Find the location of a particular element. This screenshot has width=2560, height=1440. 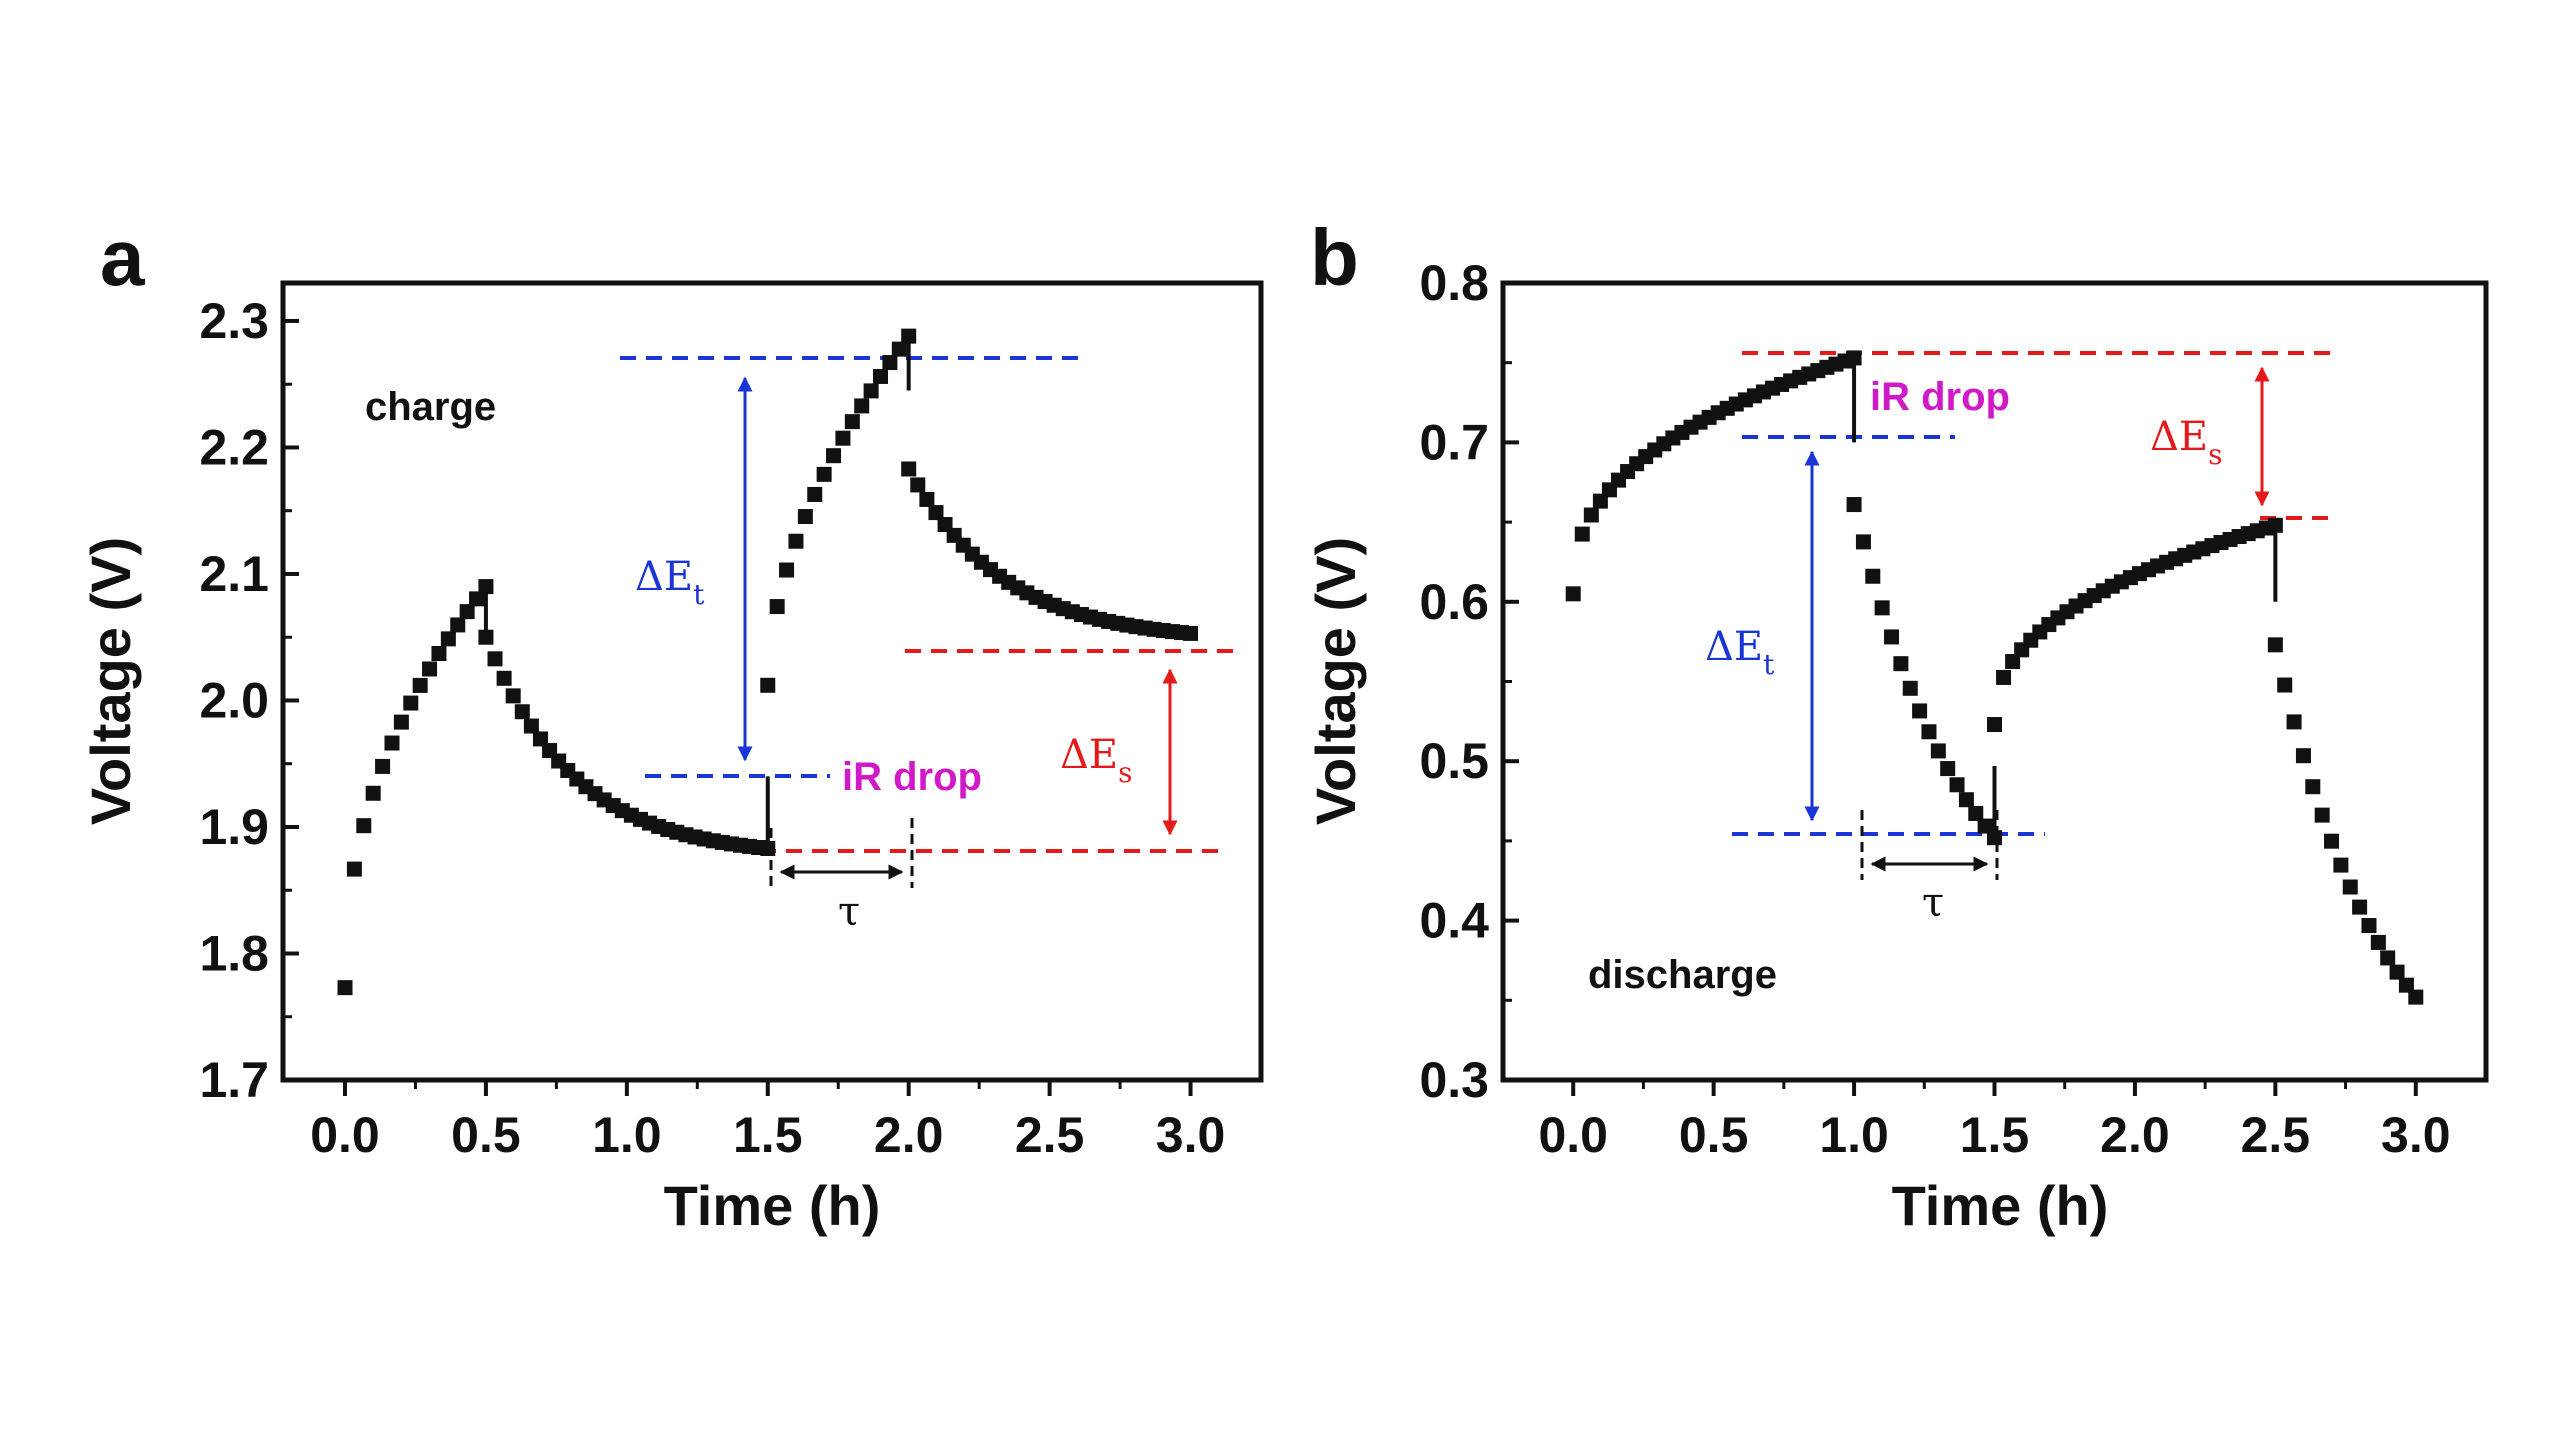

panel-b-x-tick-label: 1.5 is located at coordinates (1995, 1135).